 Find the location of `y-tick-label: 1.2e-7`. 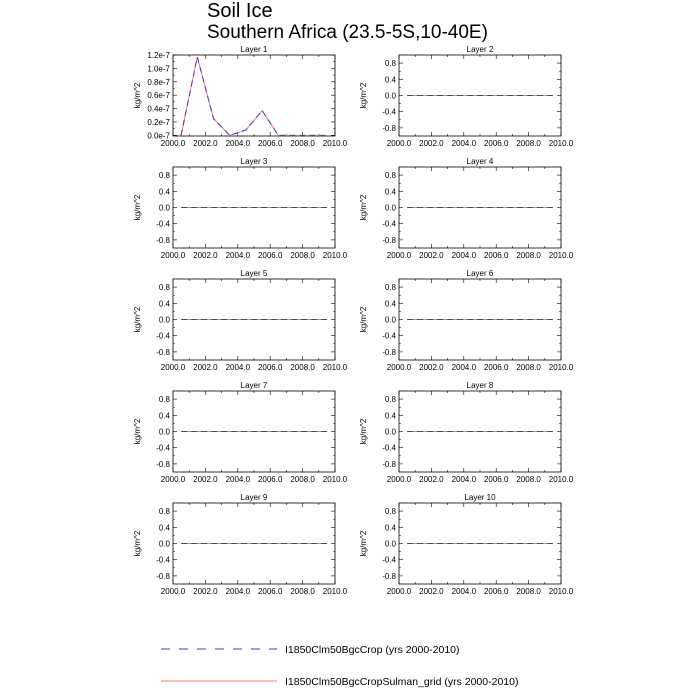

y-tick-label: 1.2e-7 is located at coordinates (158, 55).